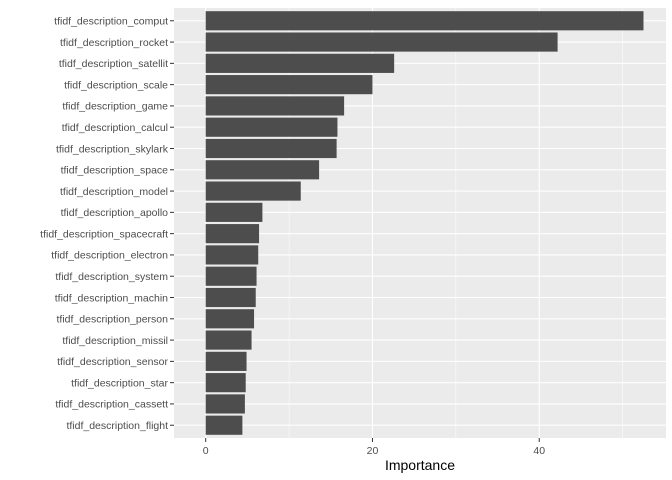  I want to click on bar-tfidf_description_scale, so click(289, 85).